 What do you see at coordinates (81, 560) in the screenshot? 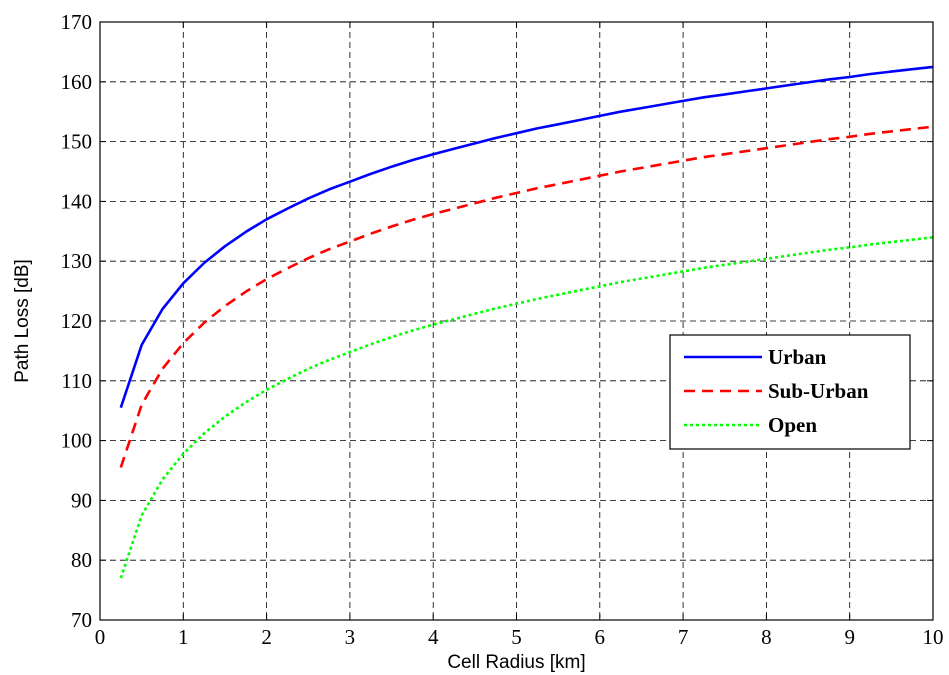
I see `y-tick-label: 80` at bounding box center [81, 560].